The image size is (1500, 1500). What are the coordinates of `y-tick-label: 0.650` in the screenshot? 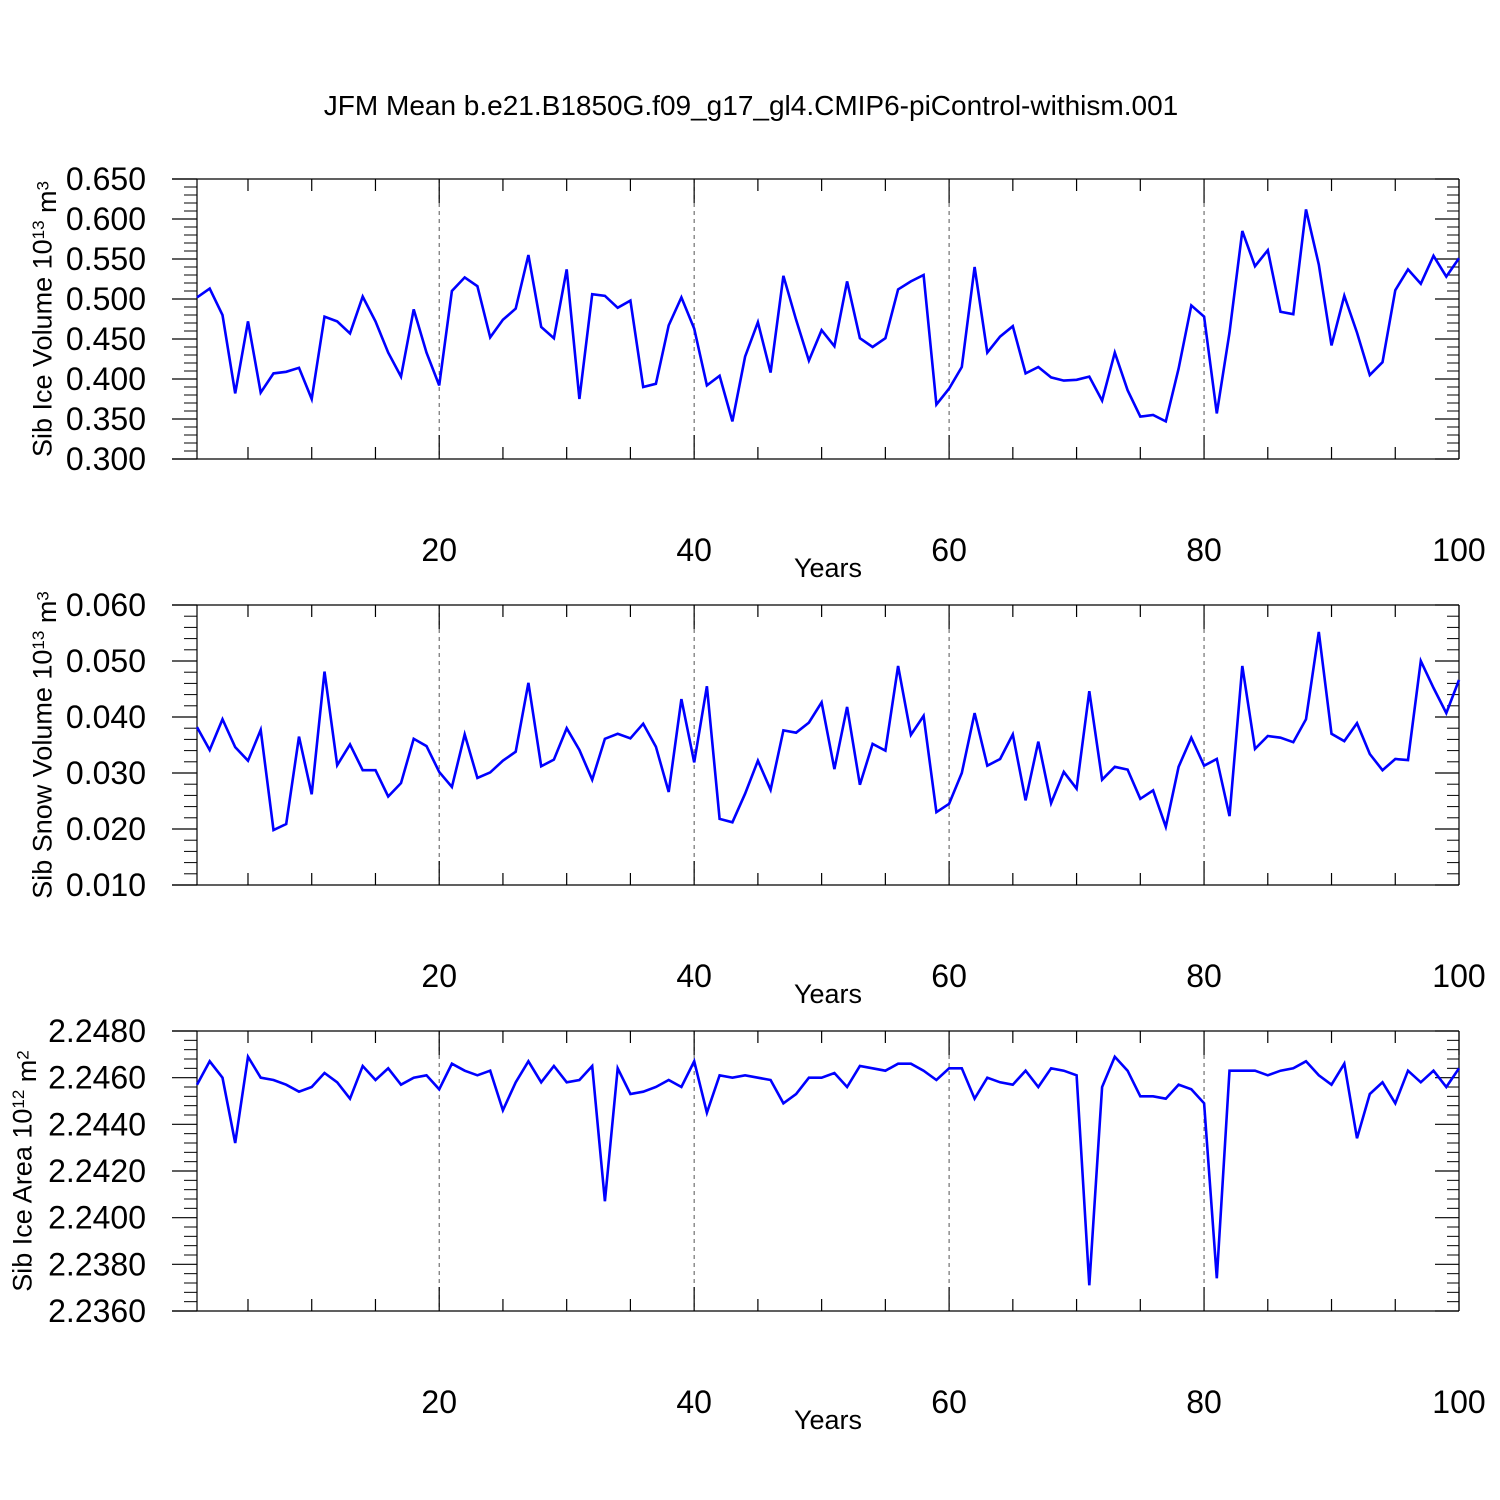 It's located at (106, 179).